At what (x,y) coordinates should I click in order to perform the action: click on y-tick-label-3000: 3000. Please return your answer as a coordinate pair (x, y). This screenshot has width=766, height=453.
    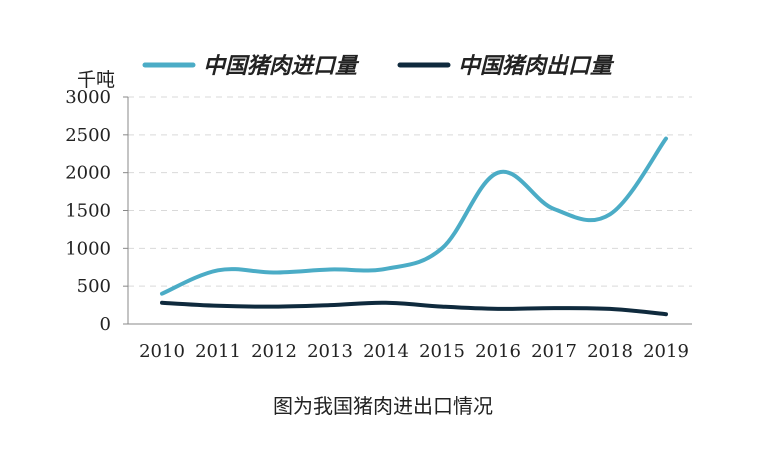
    Looking at the image, I should click on (88, 97).